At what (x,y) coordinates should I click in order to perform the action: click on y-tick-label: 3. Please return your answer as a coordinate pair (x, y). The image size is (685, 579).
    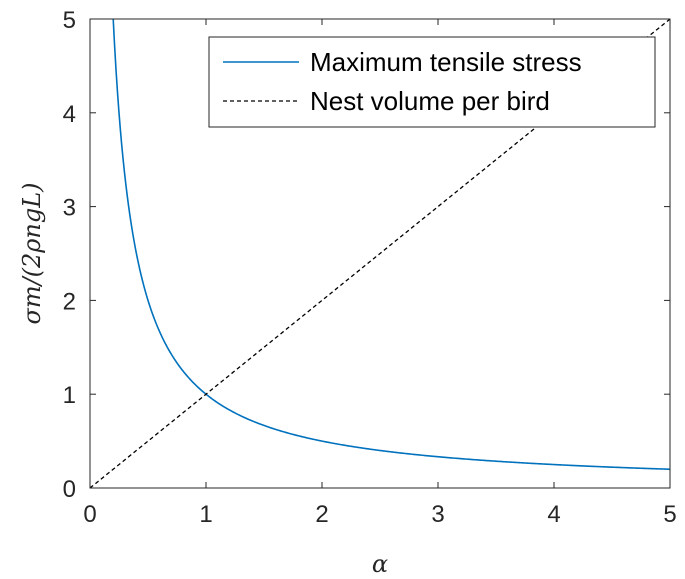
    Looking at the image, I should click on (69, 208).